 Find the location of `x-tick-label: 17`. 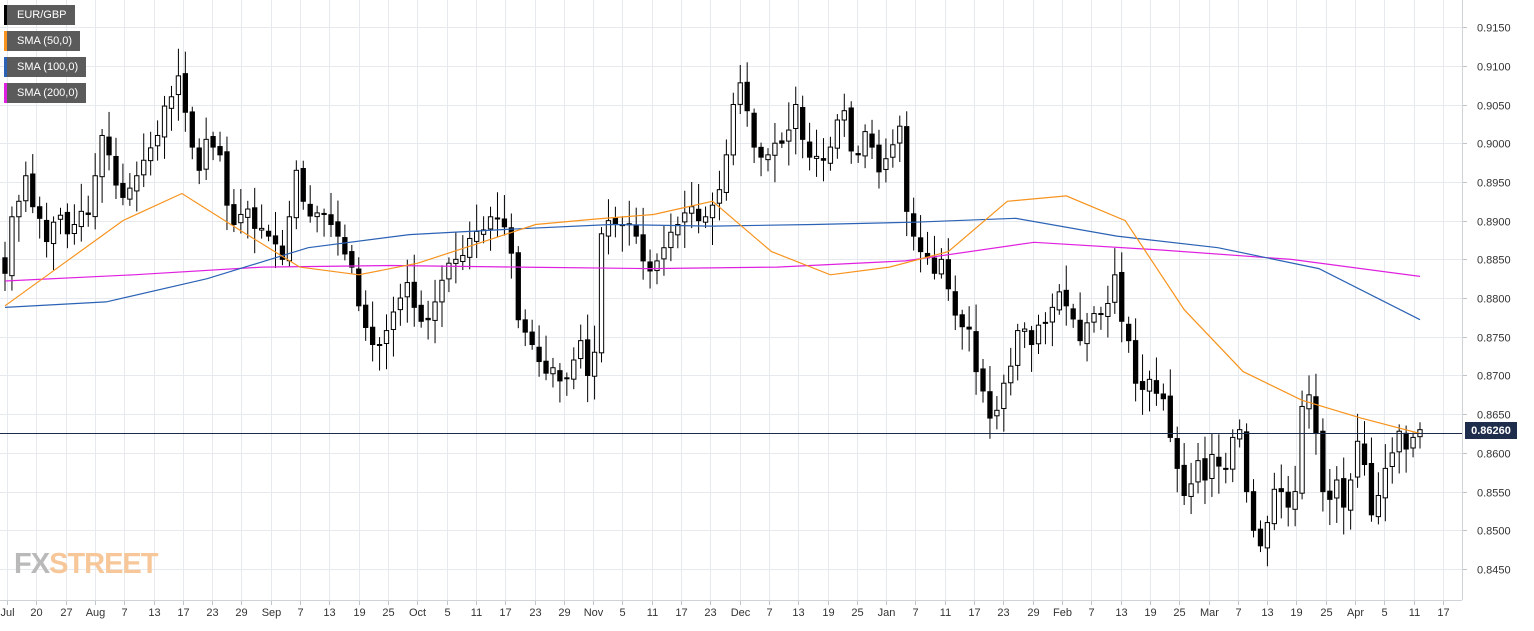

x-tick-label: 17 is located at coordinates (974, 613).